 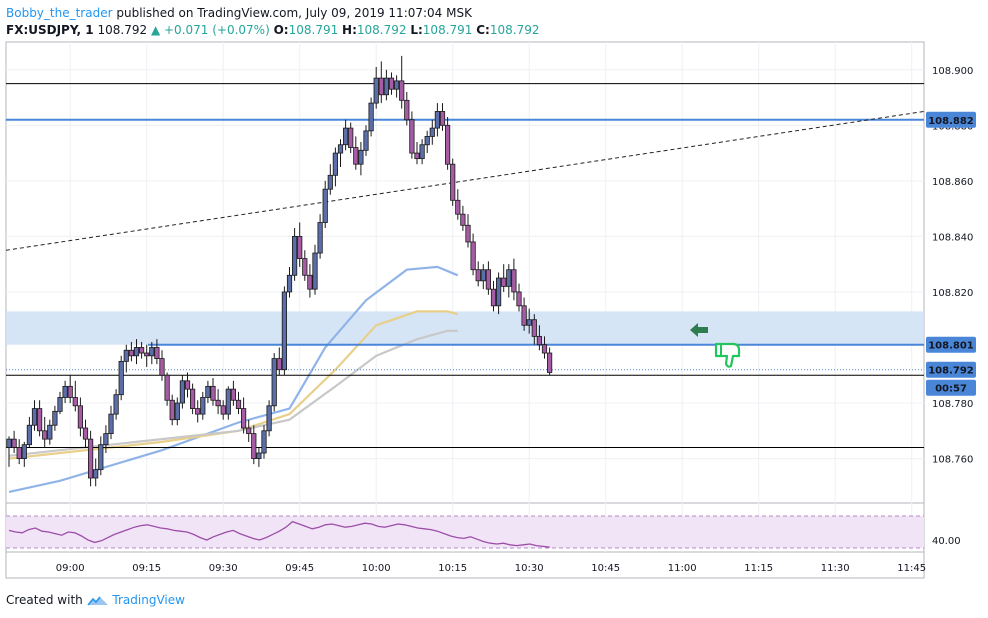 I want to click on symbol-name: FX:USDJPY, 1, so click(x=50, y=30).